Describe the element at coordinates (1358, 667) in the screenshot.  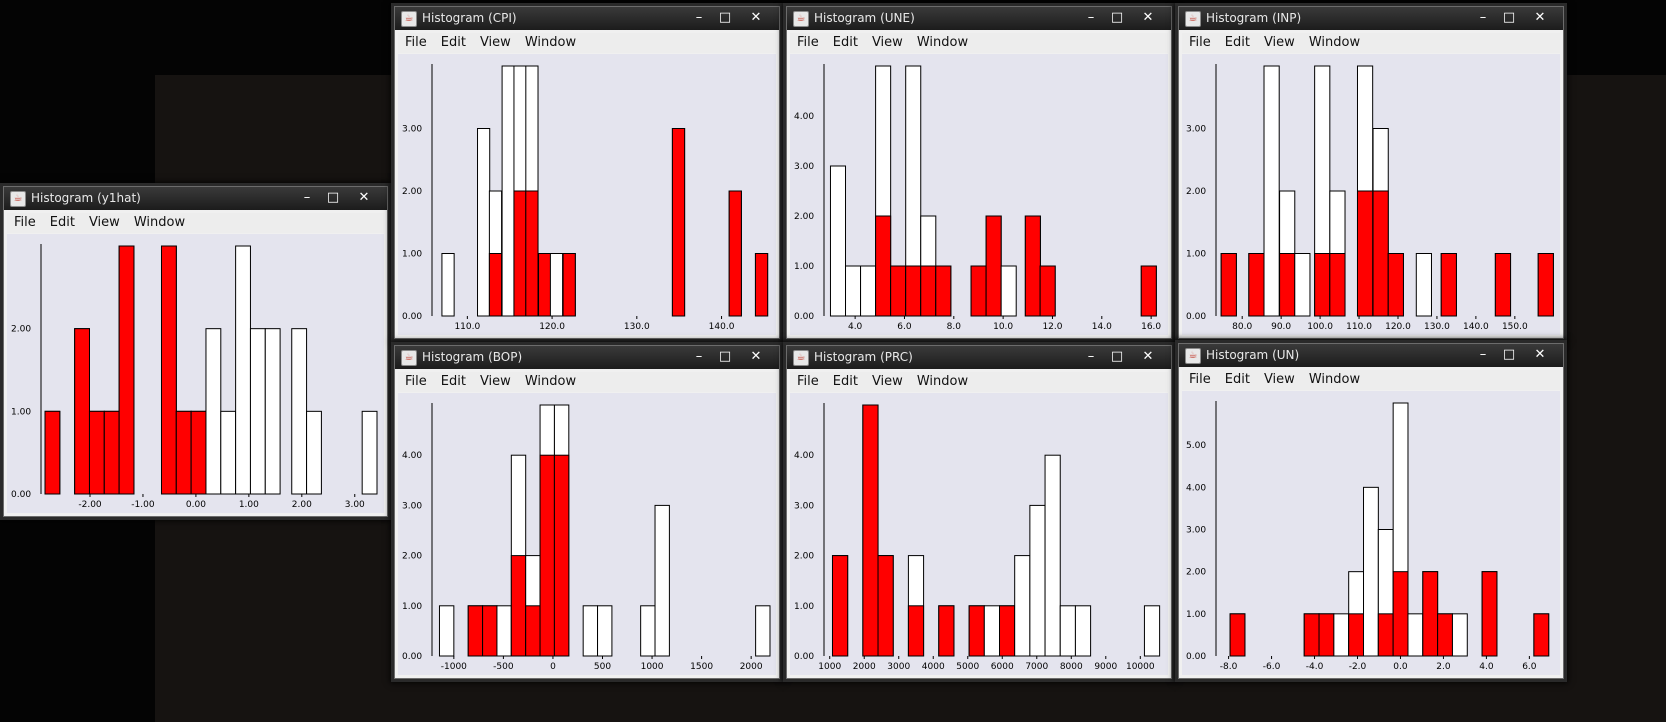
I see `x-tick-label: -2.0` at that location.